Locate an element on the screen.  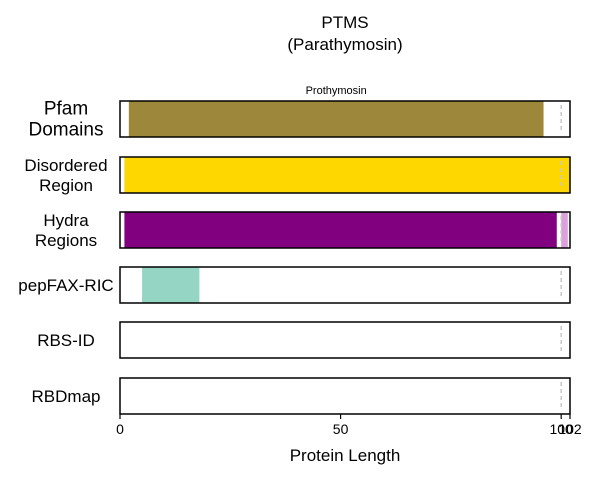
track-pepfax: pepFAX-RIC is located at coordinates (294, 285).